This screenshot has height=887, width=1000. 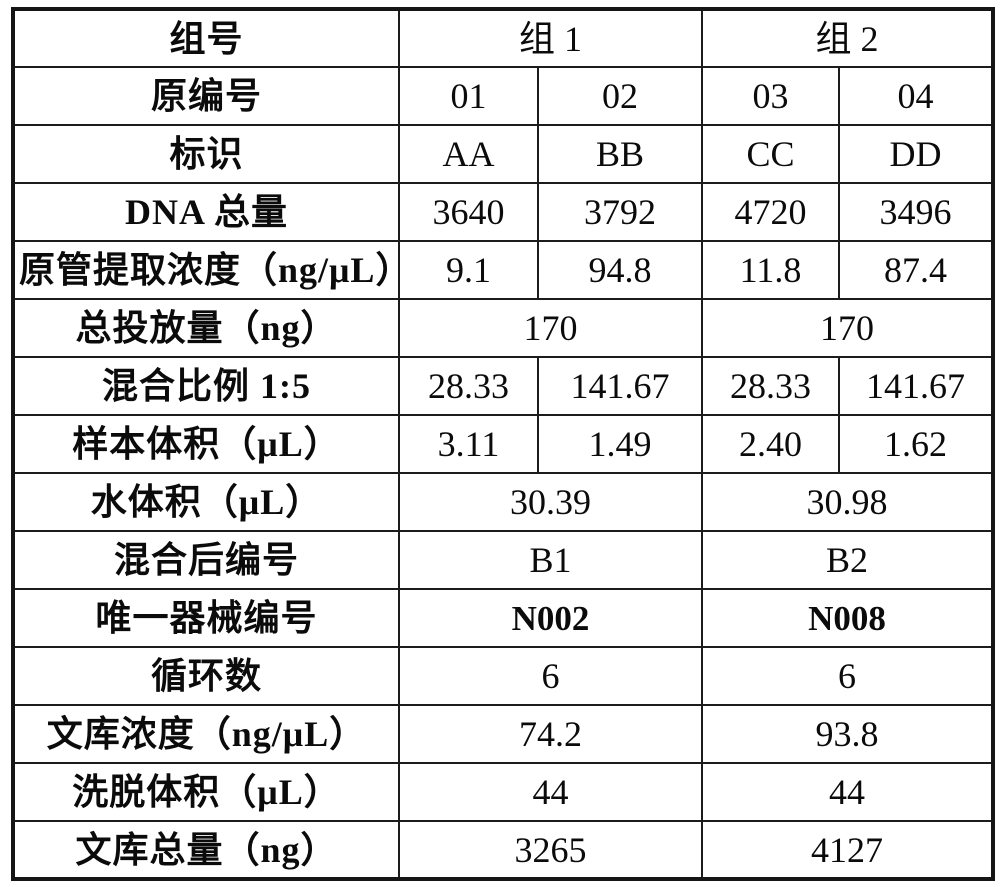 What do you see at coordinates (206, 560) in the screenshot?
I see `row-label-cell: 混合后编号` at bounding box center [206, 560].